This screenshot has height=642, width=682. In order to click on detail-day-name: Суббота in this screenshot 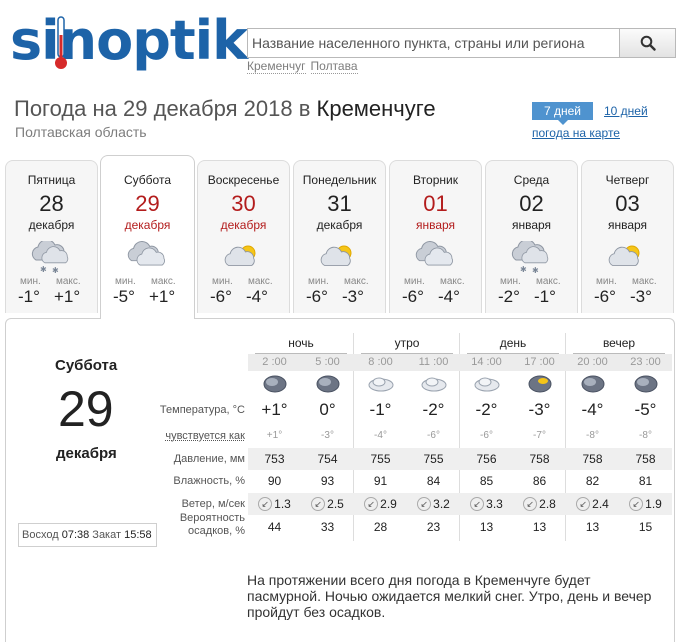, I will do `click(86, 365)`.